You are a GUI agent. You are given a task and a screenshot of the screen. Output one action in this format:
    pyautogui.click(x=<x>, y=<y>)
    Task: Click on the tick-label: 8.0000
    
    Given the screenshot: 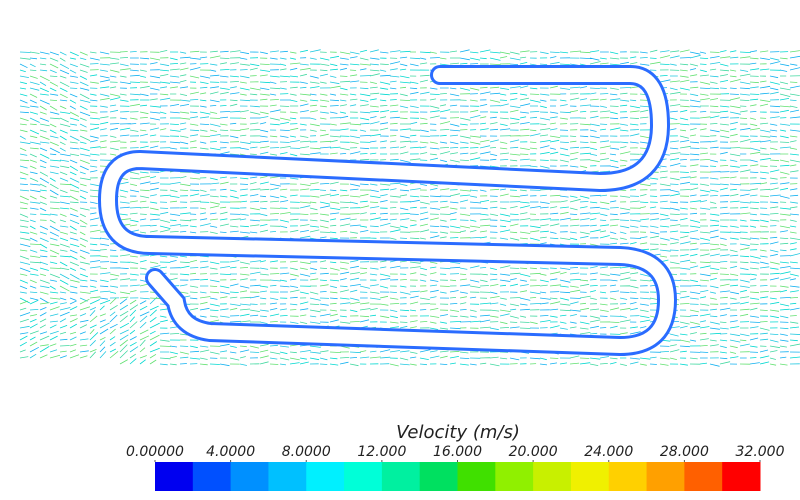 What is the action you would take?
    pyautogui.click(x=306, y=452)
    